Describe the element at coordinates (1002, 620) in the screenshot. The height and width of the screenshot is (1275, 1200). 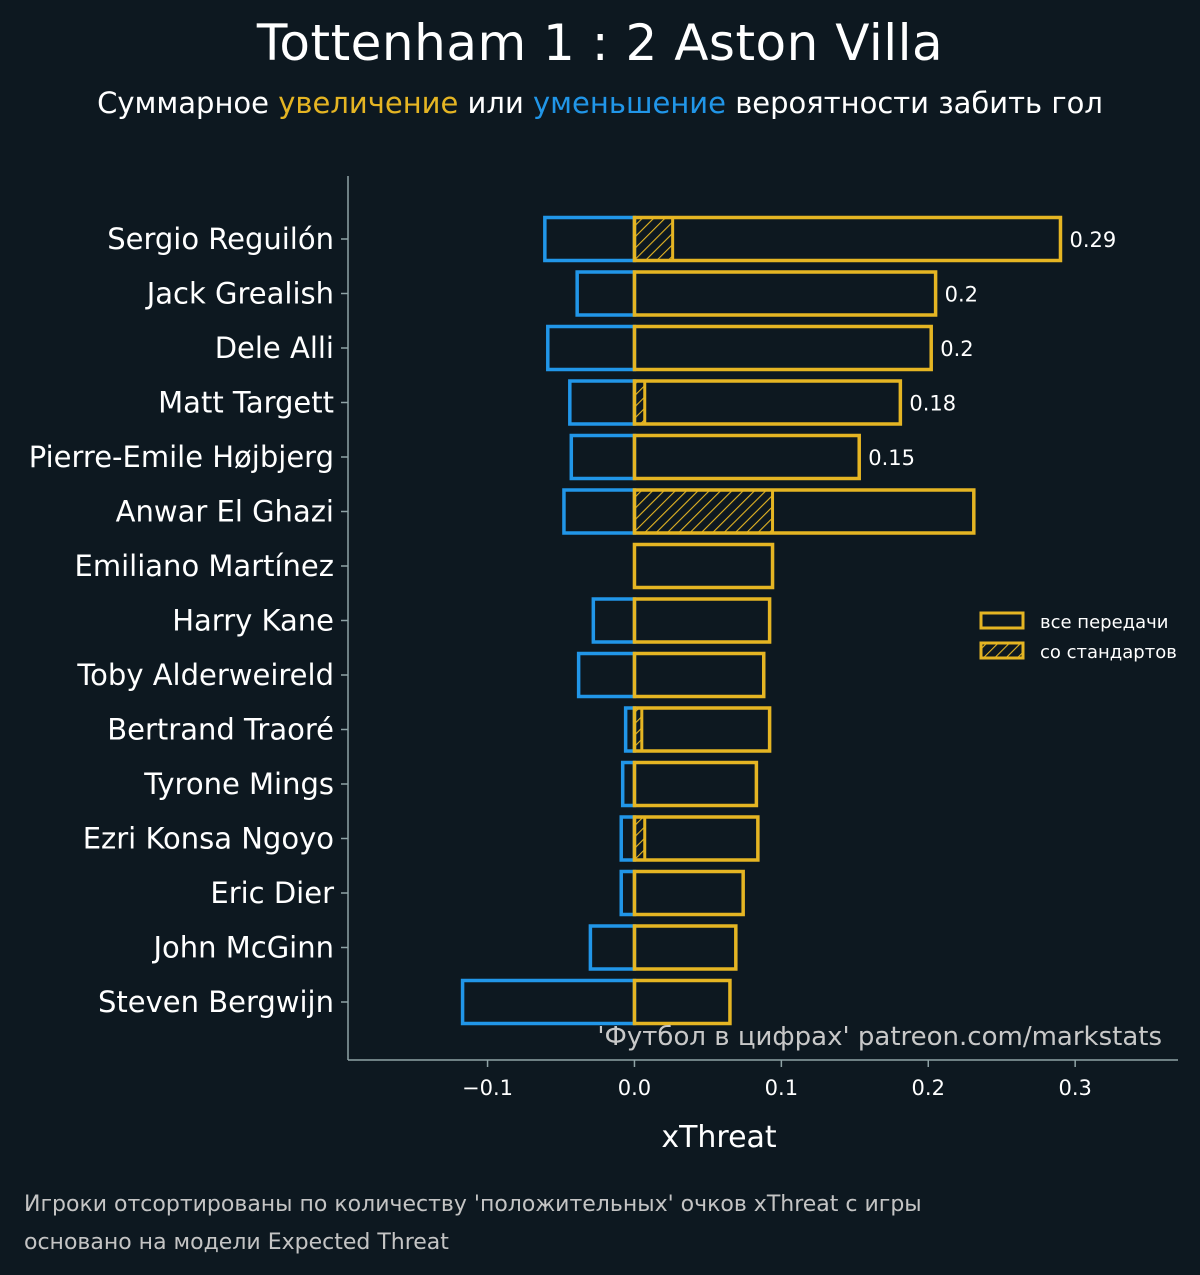
I see `legend-swatch-all-passes` at that location.